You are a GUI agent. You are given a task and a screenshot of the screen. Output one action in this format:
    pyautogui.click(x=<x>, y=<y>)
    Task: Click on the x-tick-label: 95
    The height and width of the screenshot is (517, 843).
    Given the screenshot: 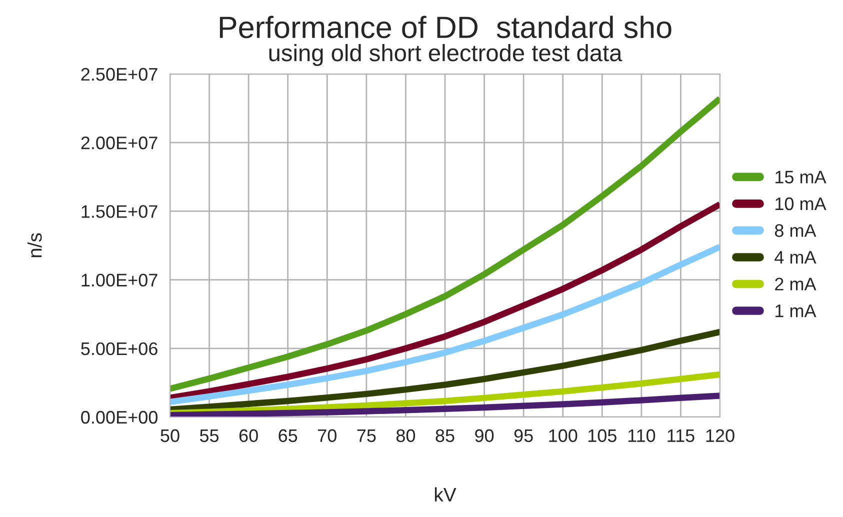 What is the action you would take?
    pyautogui.click(x=523, y=435)
    